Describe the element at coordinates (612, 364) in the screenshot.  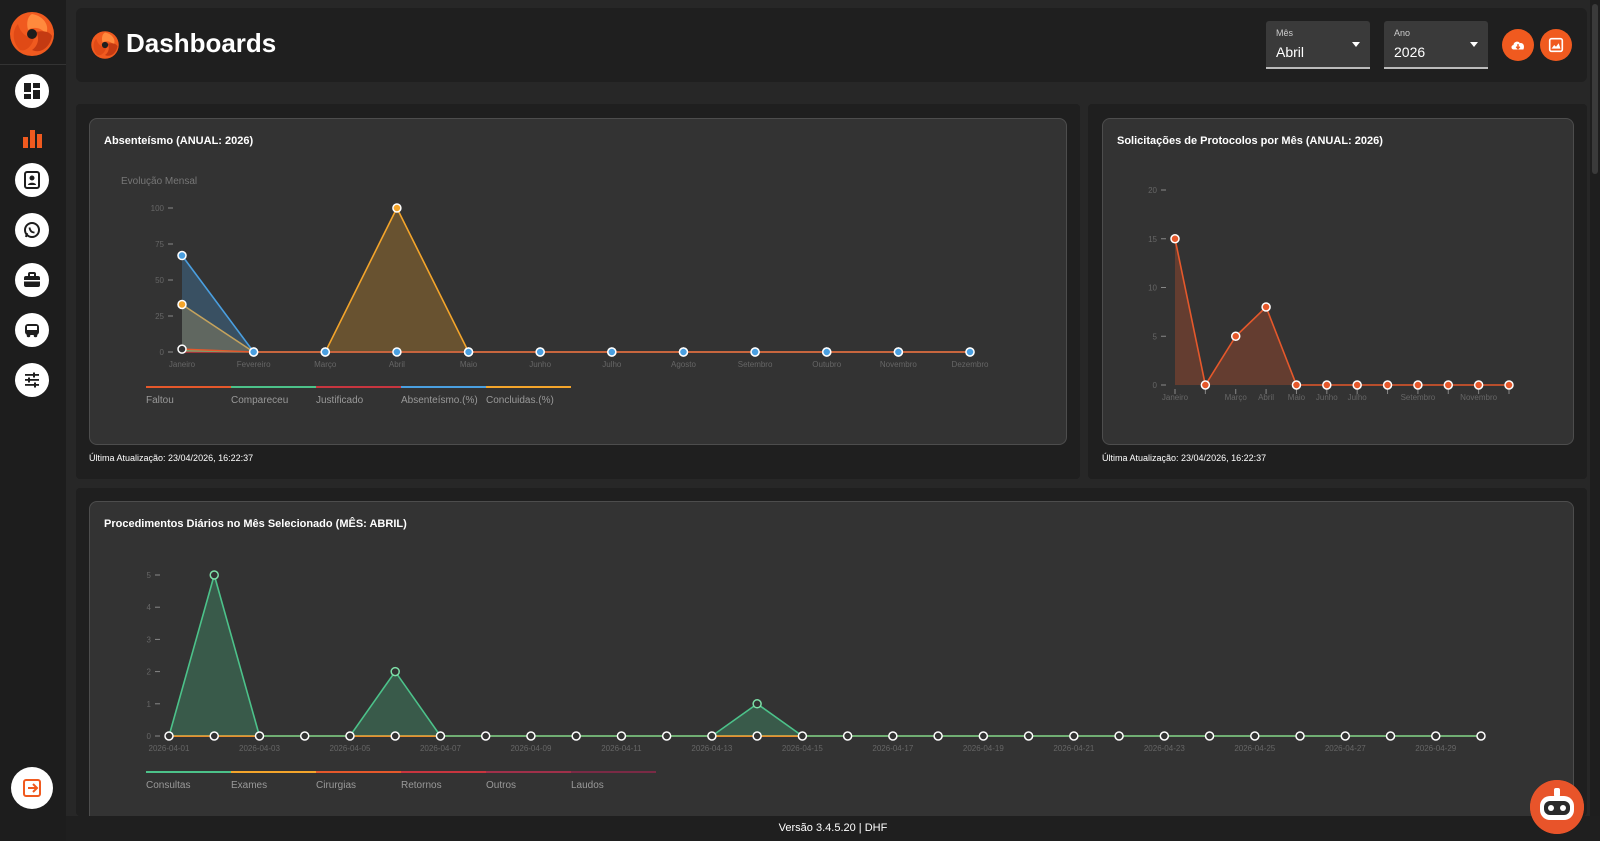
I see `x-tick-label: Julho` at that location.